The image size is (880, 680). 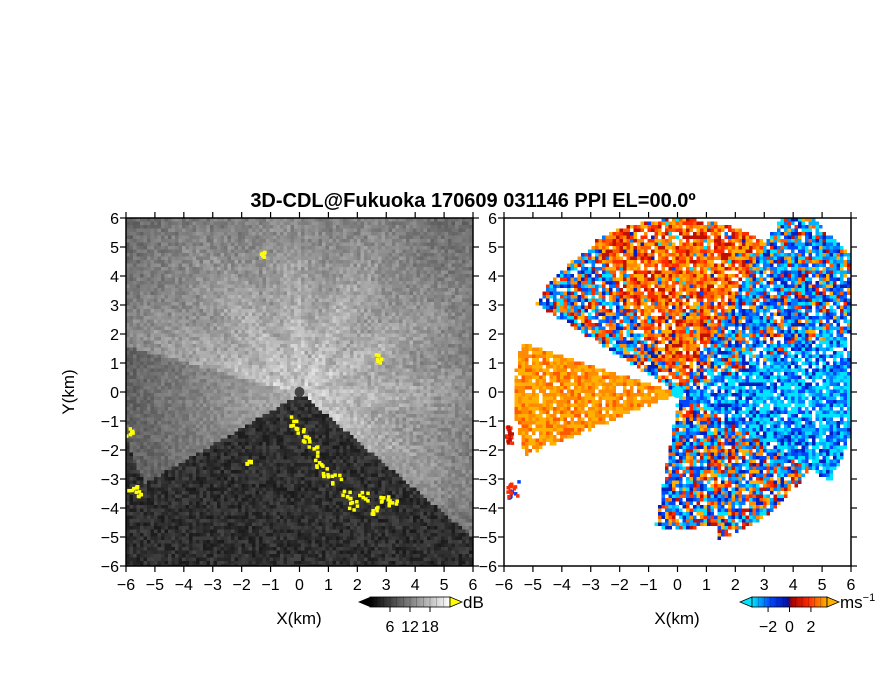 What do you see at coordinates (492, 248) in the screenshot?
I see `velocity-y-tick-label: 5` at bounding box center [492, 248].